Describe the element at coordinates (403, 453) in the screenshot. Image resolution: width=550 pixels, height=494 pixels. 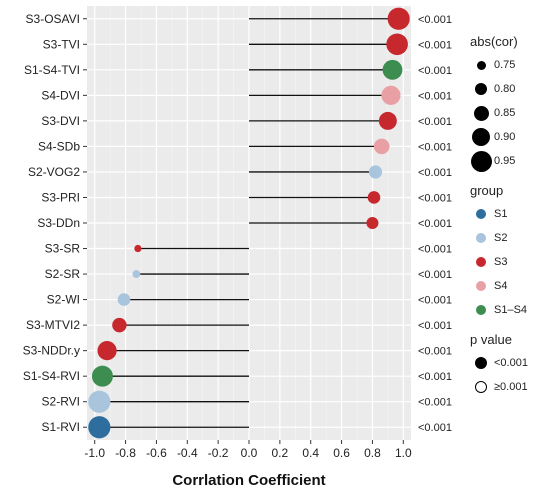
I see `x-tick-label: 1.0` at that location.